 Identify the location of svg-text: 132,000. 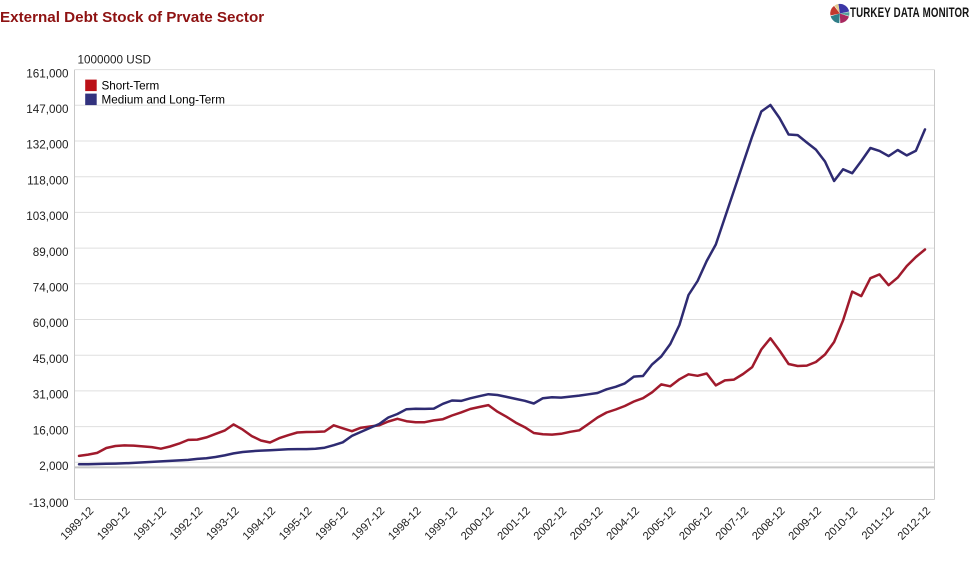
(47, 145).